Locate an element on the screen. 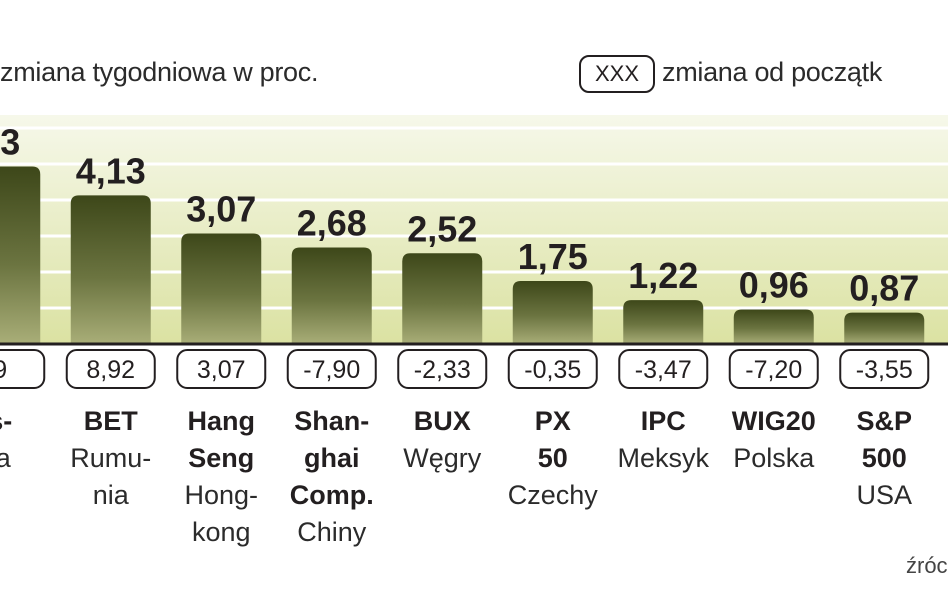 Image resolution: width=948 pixels, height=593 pixels. bar-value-label: 2,52 is located at coordinates (442, 228).